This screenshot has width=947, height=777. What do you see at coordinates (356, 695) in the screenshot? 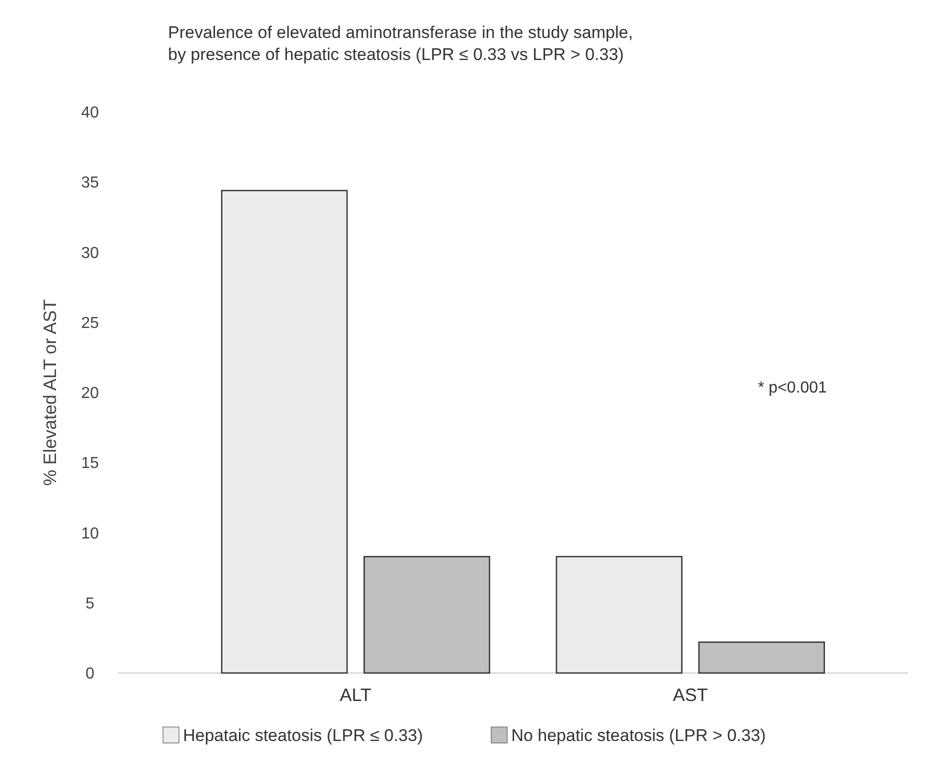
I see `x-tick-label: ALT` at bounding box center [356, 695].